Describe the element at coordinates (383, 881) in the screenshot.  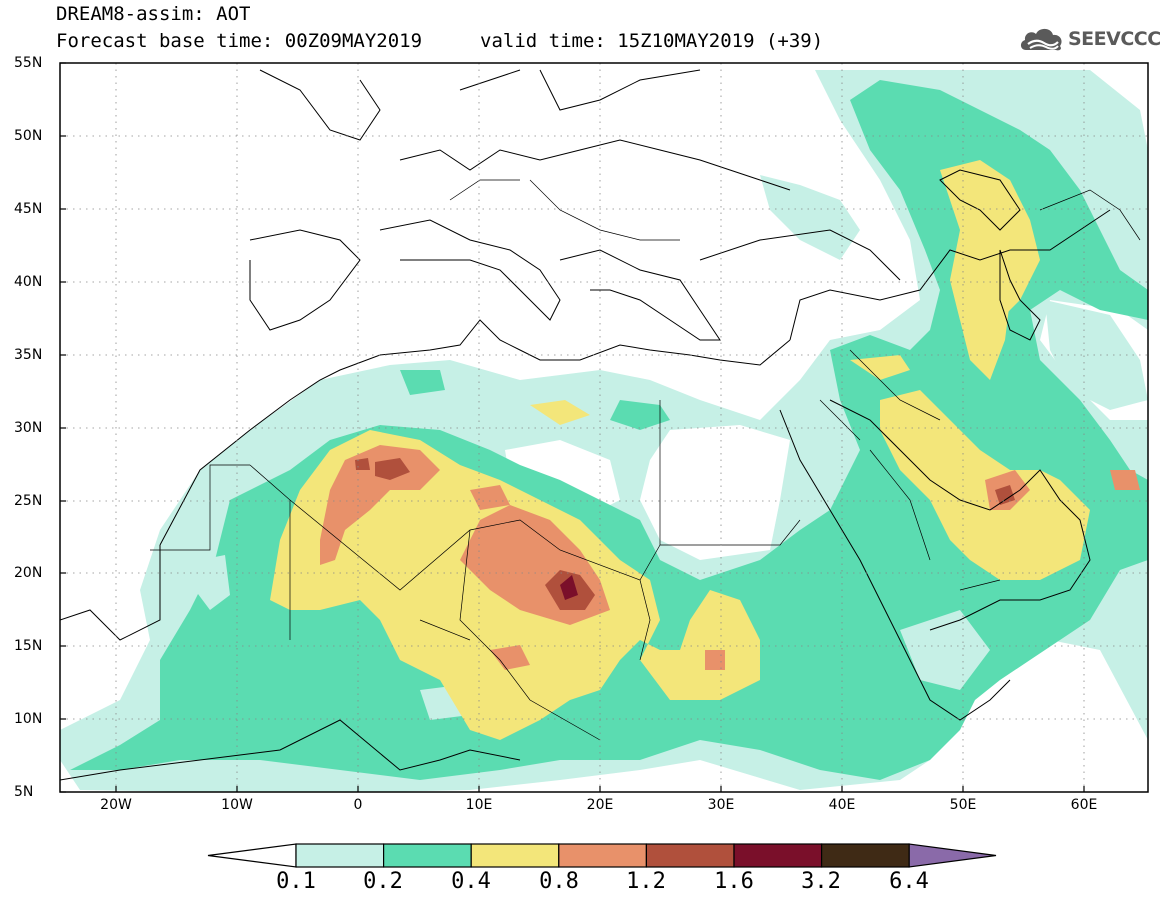
I see `legend-label-0.2: 0.2` at that location.